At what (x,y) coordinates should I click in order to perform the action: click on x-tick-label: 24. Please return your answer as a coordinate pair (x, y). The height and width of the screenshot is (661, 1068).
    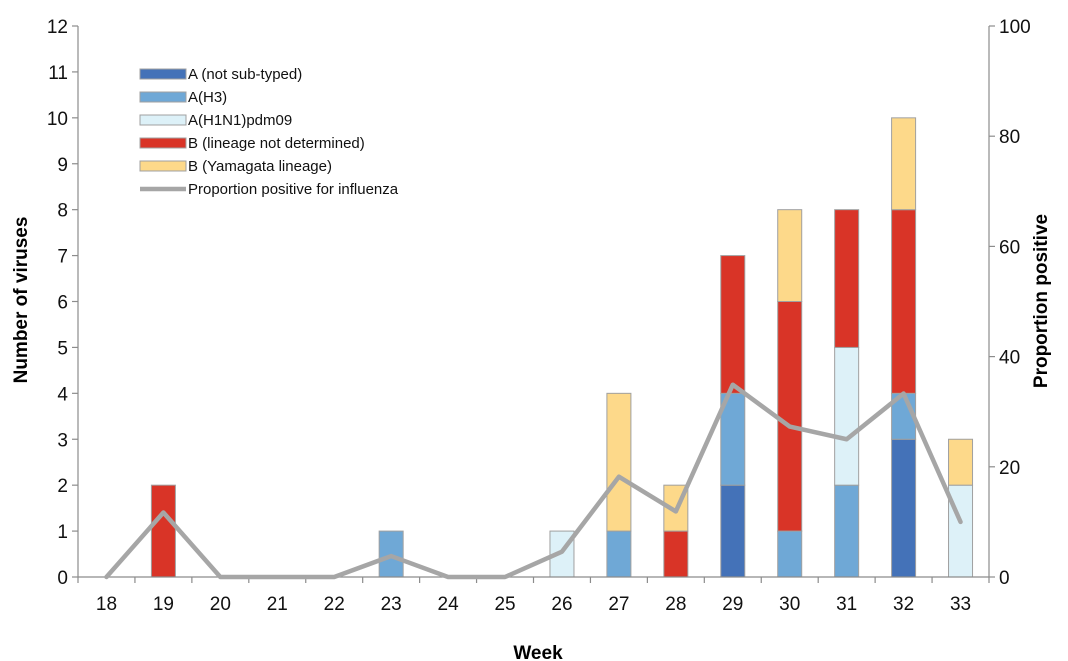
    Looking at the image, I should click on (449, 604).